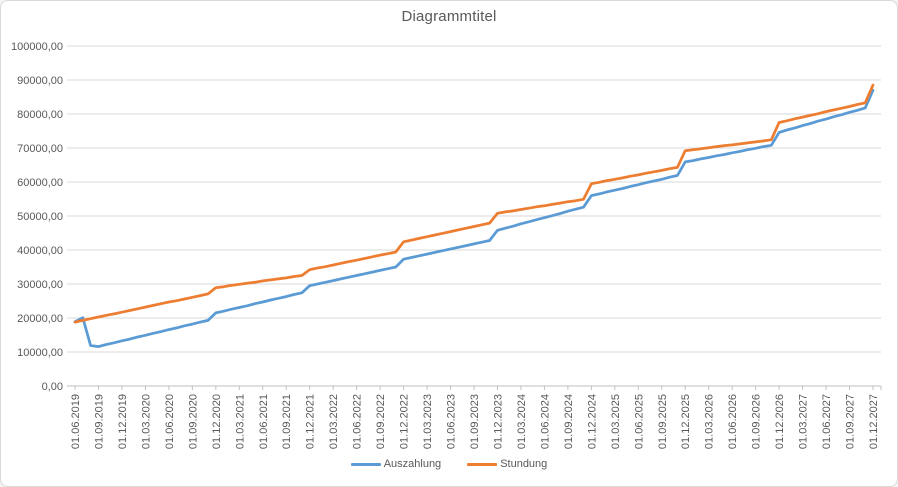 The image size is (898, 487). What do you see at coordinates (827, 421) in the screenshot?
I see `x-tick-label: 01.06.2027` at bounding box center [827, 421].